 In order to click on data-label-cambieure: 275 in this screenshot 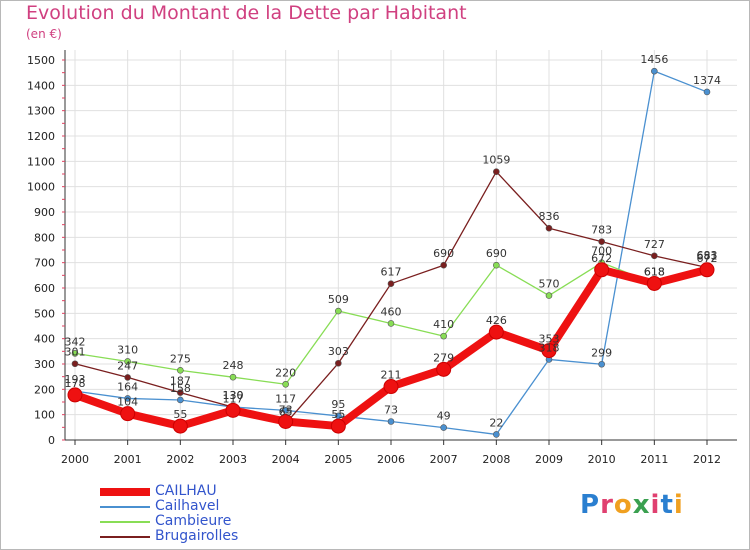, I will do `click(180, 358)`.